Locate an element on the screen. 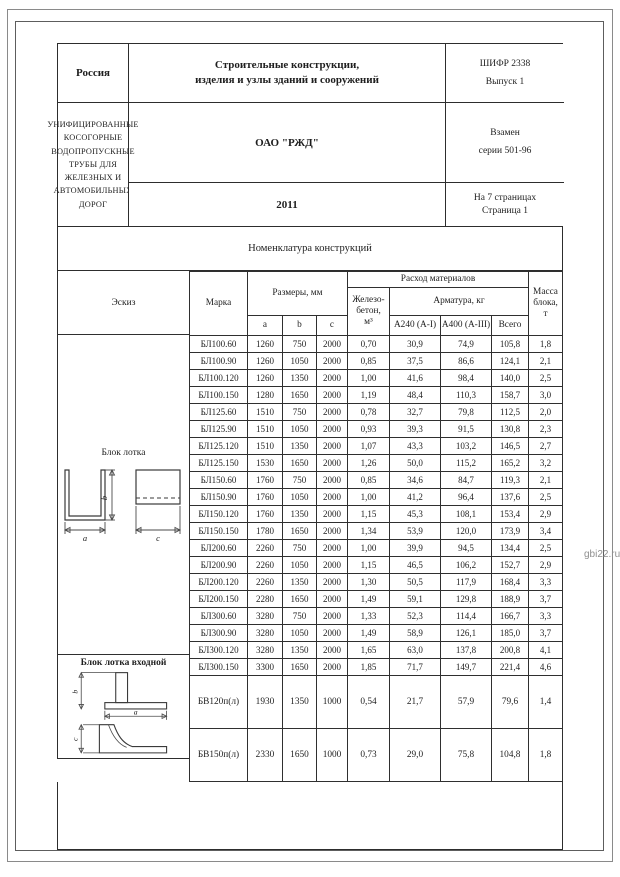  value-cell: 1780 is located at coordinates (264, 531).